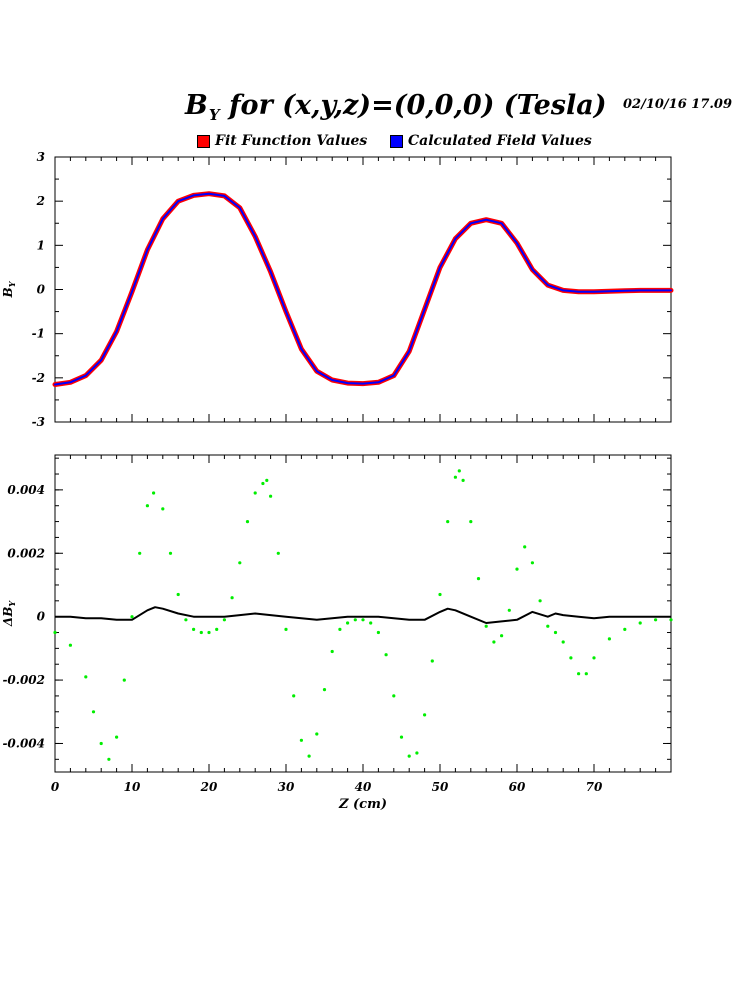 This screenshot has height=1000, width=750. Describe the element at coordinates (362, 804) in the screenshot. I see `x-axis-label: Z (cm)` at that location.